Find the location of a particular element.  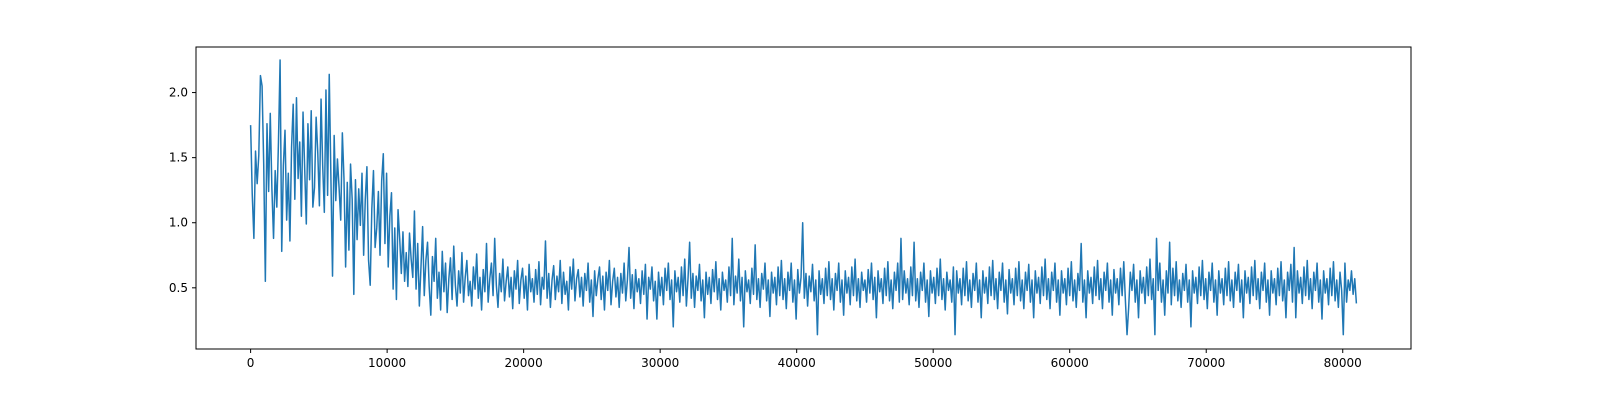

x-tick-label: 50000 is located at coordinates (933, 363).